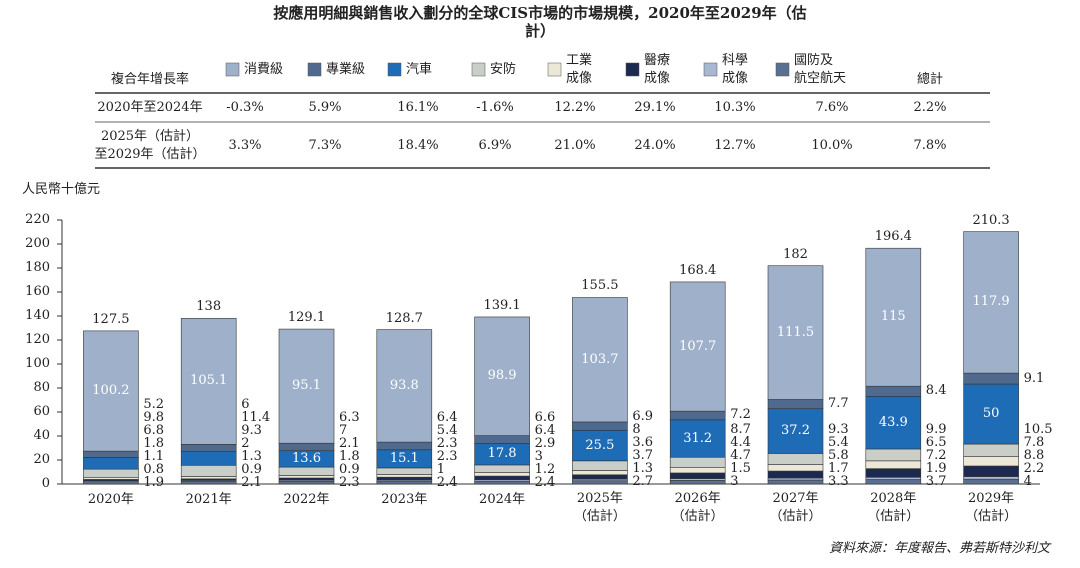  What do you see at coordinates (643, 482) in the screenshot?
I see `data-label: 2.7` at bounding box center [643, 482].